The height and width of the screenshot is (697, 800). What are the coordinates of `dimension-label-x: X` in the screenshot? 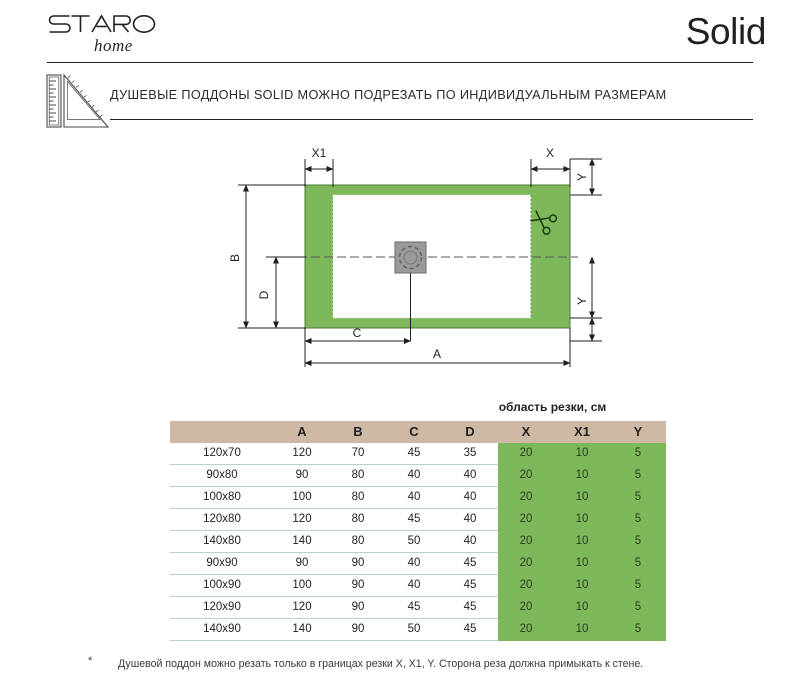 It's located at (550, 153).